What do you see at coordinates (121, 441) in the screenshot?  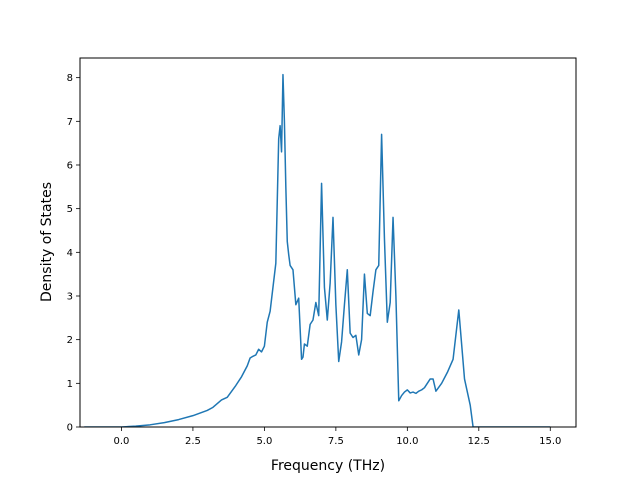 I see `x-tick-label: 0.0` at bounding box center [121, 441].